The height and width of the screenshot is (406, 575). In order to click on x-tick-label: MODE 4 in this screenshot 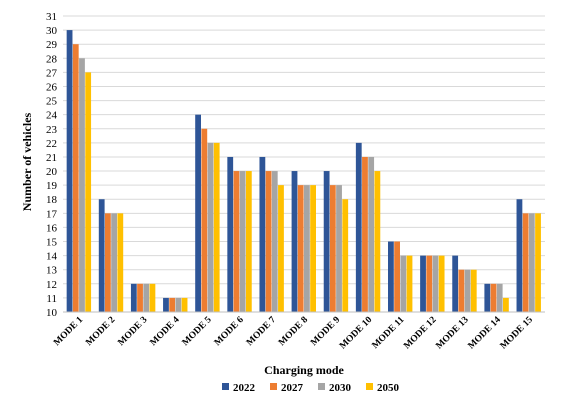, I will do `click(165, 331)`.